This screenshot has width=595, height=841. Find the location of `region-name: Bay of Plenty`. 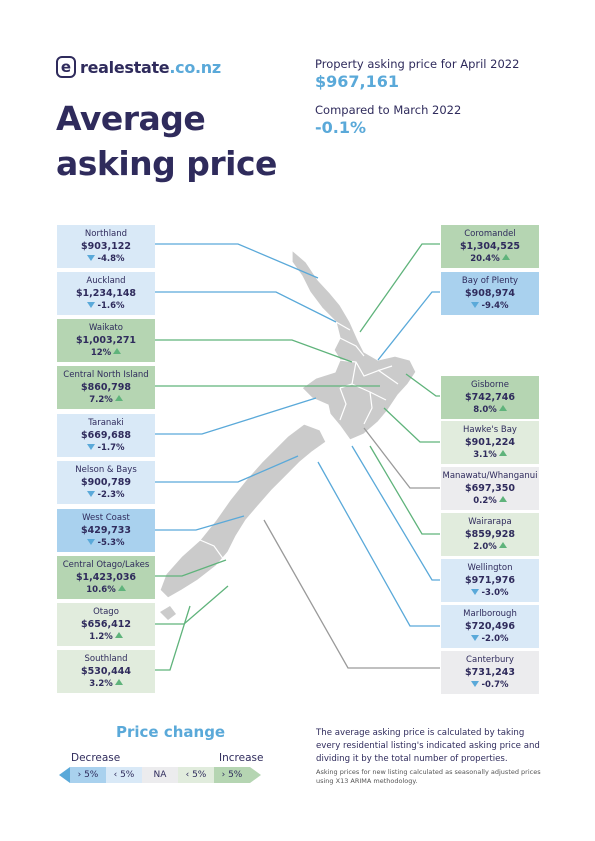

region-name: Bay of Plenty is located at coordinates (490, 281).